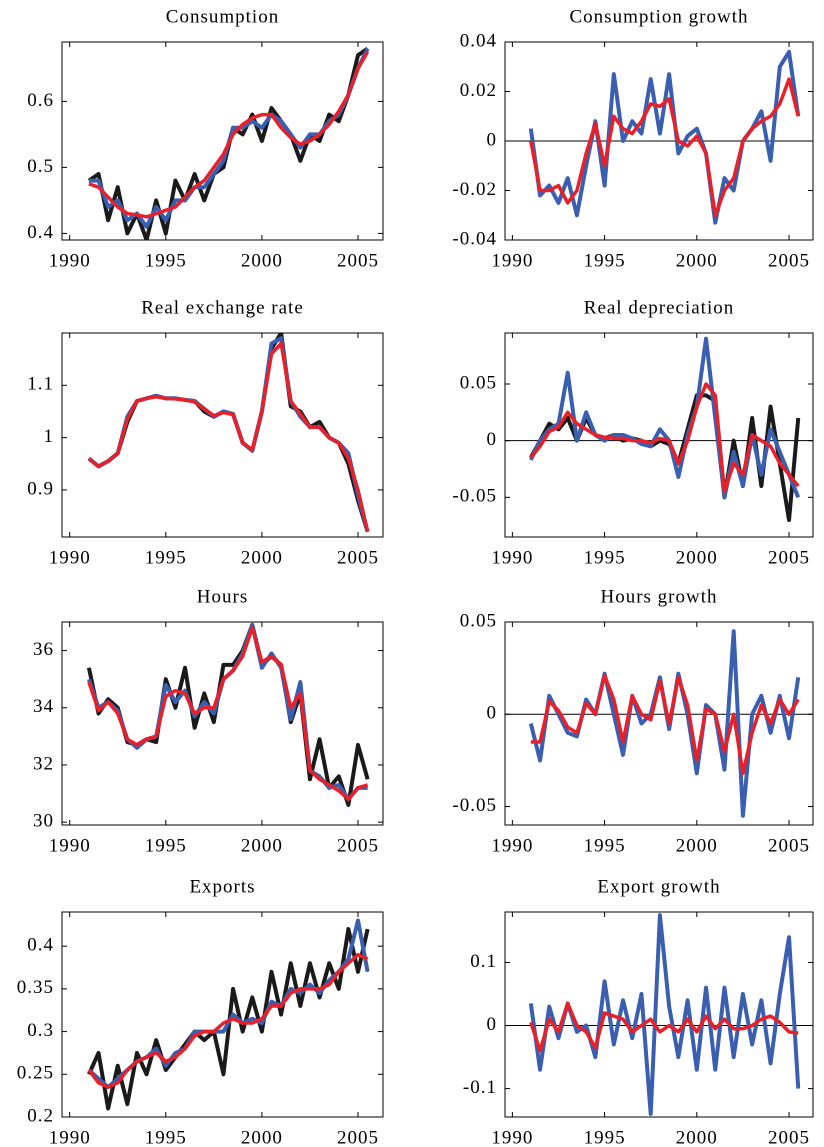  I want to click on chart-title: Consumption, so click(222, 16).